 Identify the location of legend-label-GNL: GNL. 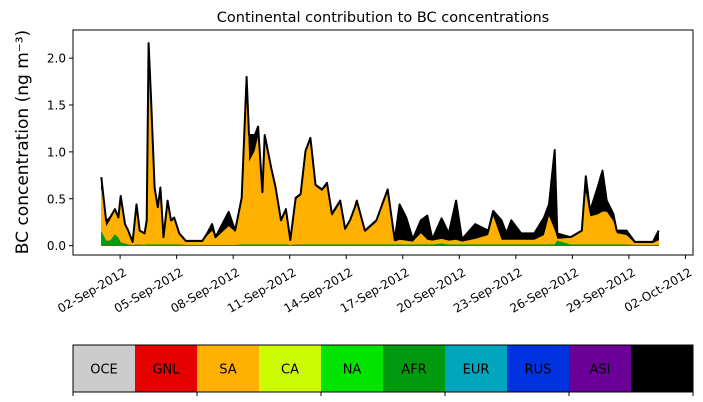
(166, 370).